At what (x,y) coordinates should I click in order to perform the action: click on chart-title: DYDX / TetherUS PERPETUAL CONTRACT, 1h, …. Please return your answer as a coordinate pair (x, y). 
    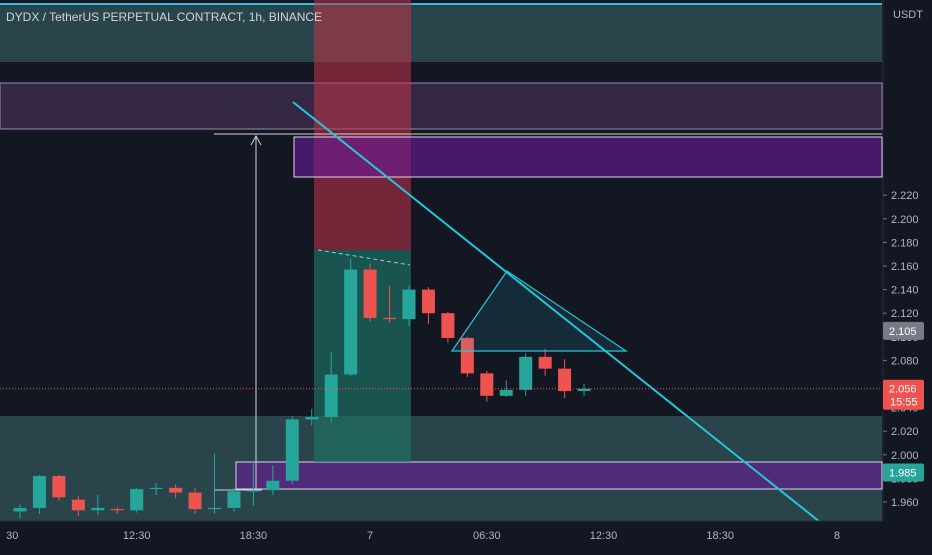
    Looking at the image, I should click on (164, 17).